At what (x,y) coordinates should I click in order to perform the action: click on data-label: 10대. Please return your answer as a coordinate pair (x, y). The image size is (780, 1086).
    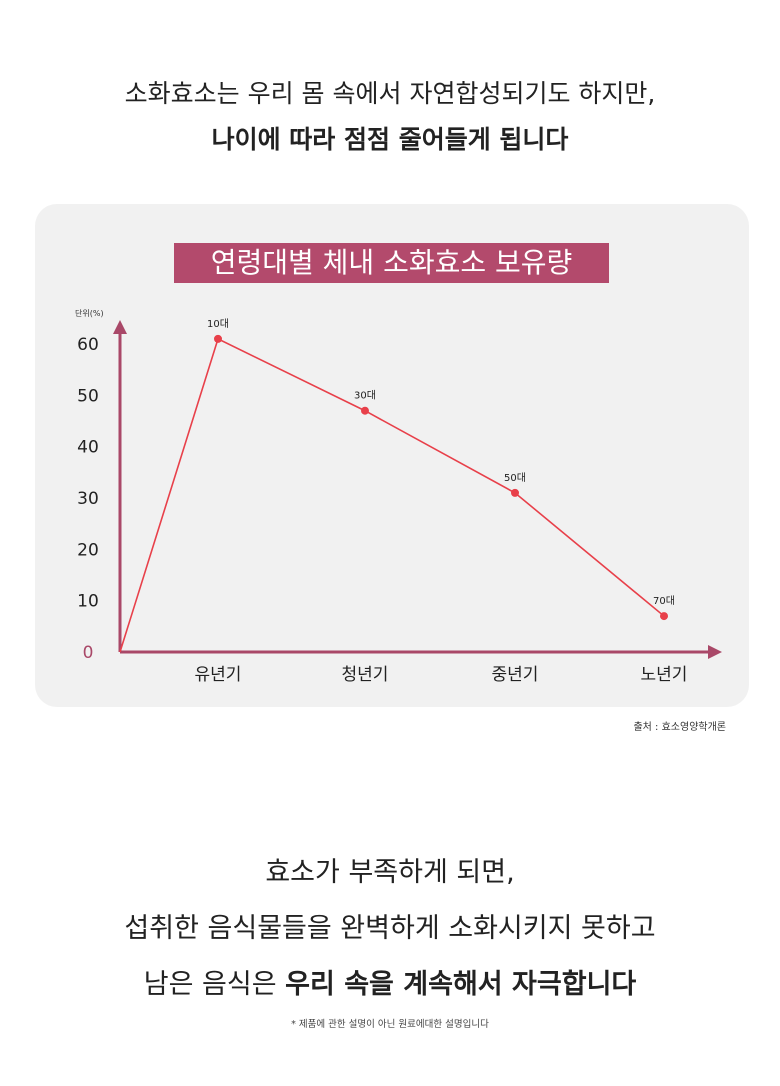
    Looking at the image, I should click on (218, 324).